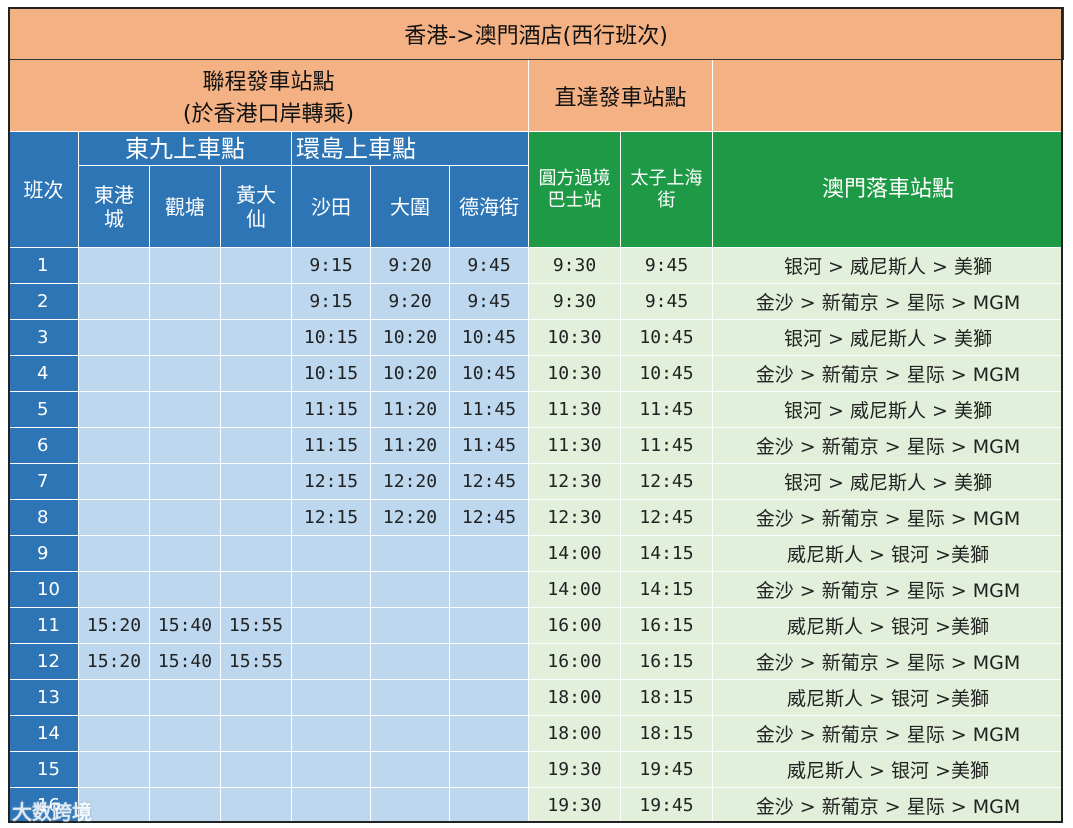  I want to click on tung-kong-line2: 城, so click(114, 218).